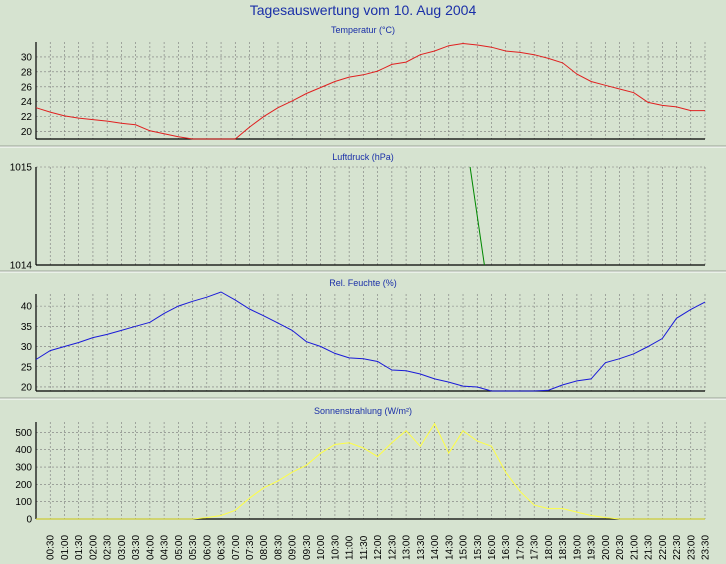  I want to click on x-tick-label: 12:30, so click(392, 547).